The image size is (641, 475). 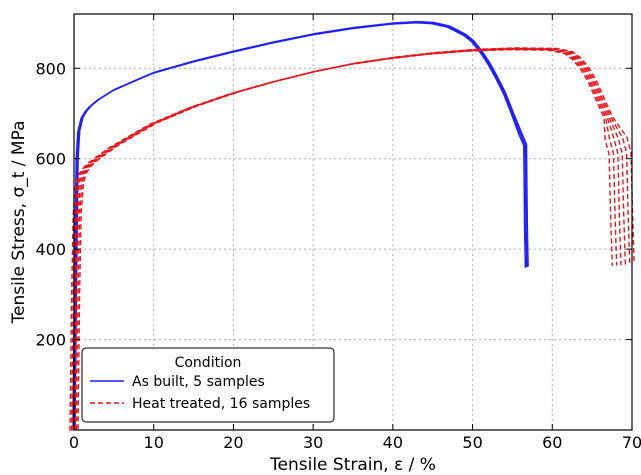 What do you see at coordinates (472, 442) in the screenshot?
I see `x-tick-label: 50` at bounding box center [472, 442].